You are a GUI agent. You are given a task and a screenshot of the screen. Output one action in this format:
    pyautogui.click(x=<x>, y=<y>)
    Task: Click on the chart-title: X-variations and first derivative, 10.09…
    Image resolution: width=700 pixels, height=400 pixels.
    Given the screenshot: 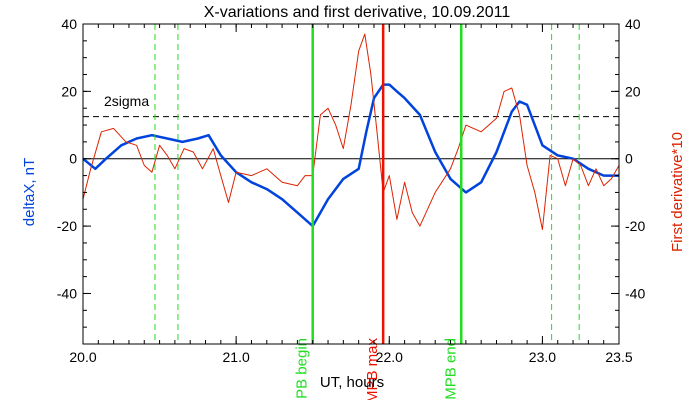 What is the action you would take?
    pyautogui.click(x=357, y=12)
    